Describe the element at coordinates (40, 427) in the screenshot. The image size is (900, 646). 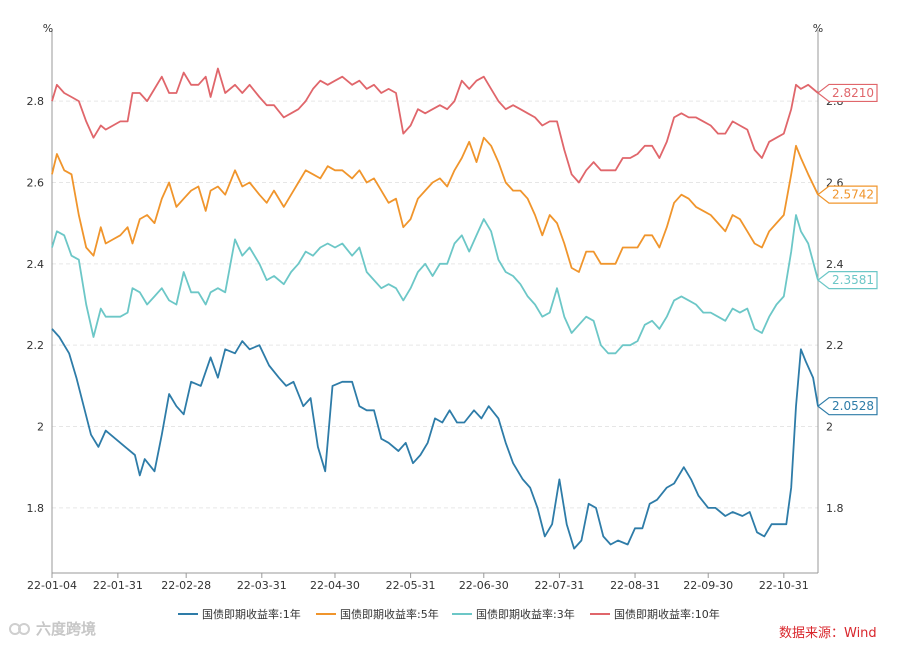
I see `y-tick-label-left: 2` at that location.